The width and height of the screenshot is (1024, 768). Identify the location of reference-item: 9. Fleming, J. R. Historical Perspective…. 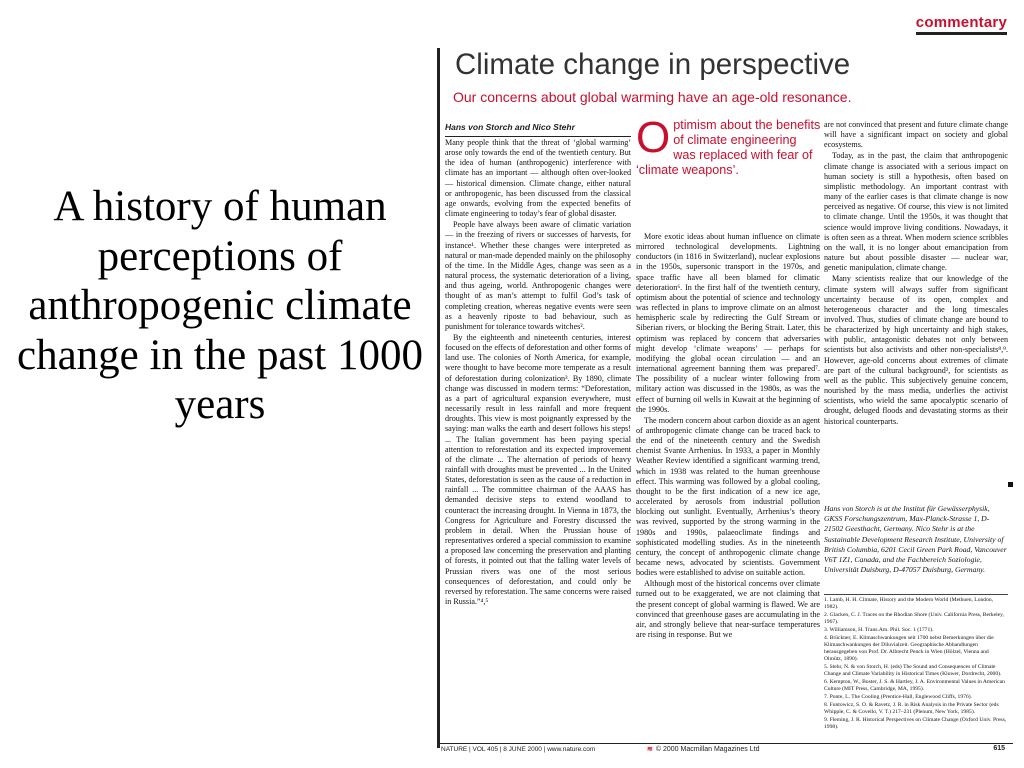
(915, 724).